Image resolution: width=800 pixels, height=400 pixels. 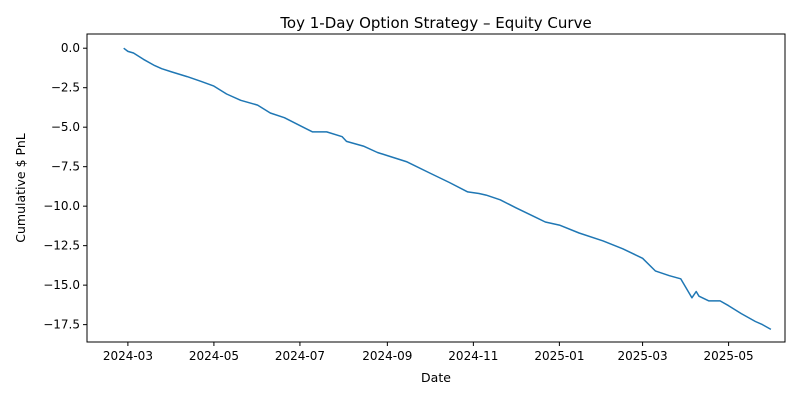 I want to click on y-tick-label: 0.0, so click(x=70, y=48).